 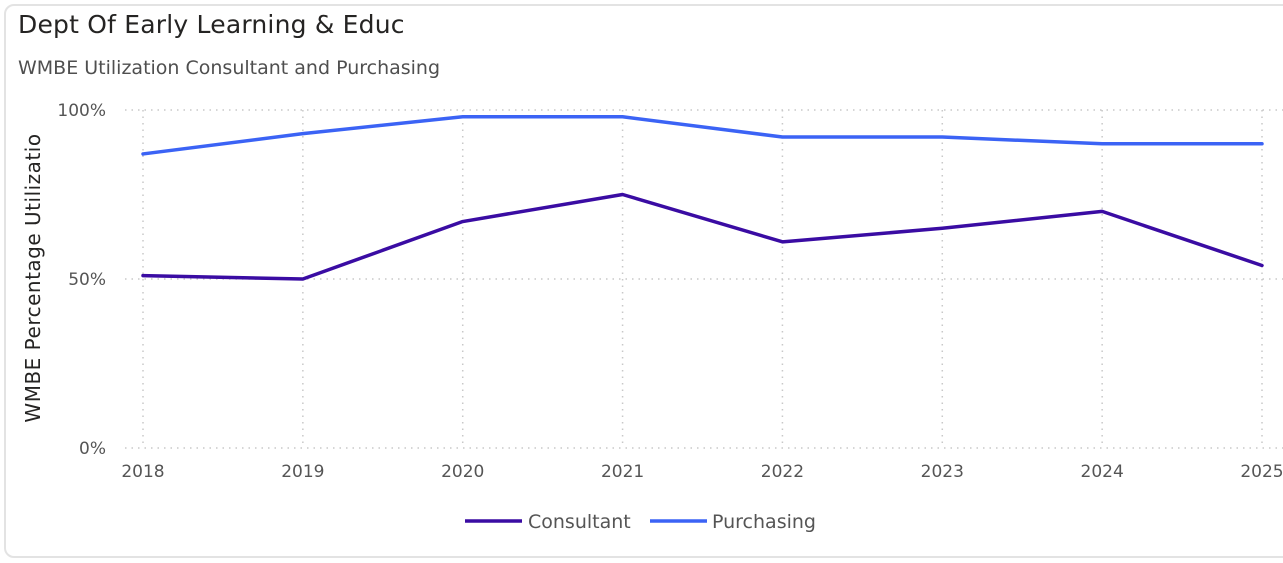 What do you see at coordinates (211, 24) in the screenshot?
I see `chart-title: Dept Of Early Learning & Educ` at bounding box center [211, 24].